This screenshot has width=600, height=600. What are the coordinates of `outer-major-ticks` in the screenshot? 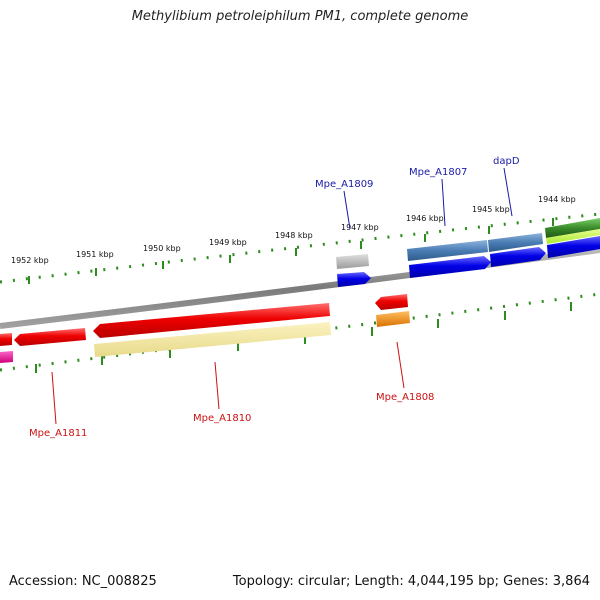 It's located at (291, 251).